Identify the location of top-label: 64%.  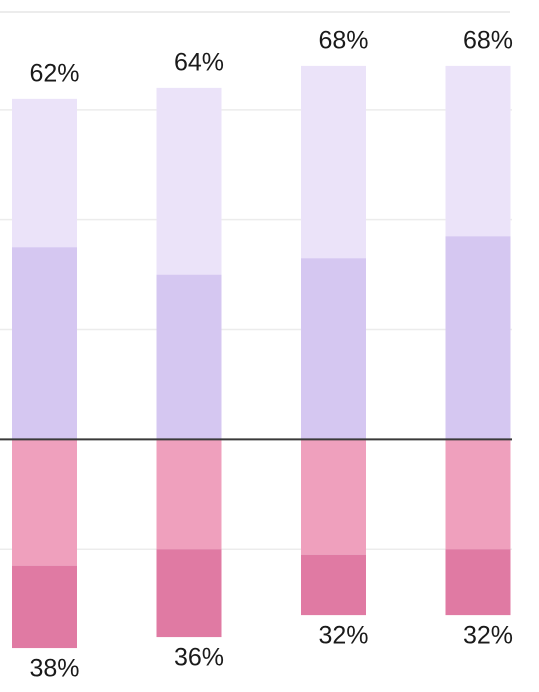
(199, 62).